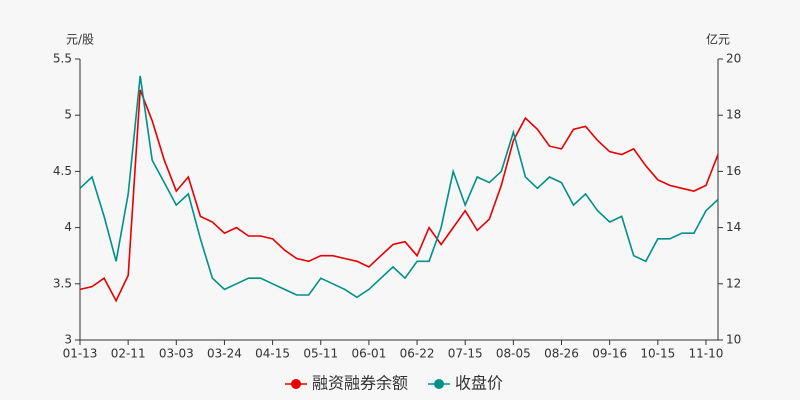 The image size is (800, 400). What do you see at coordinates (80, 40) in the screenshot?
I see `y-axis-title: 元/股` at bounding box center [80, 40].